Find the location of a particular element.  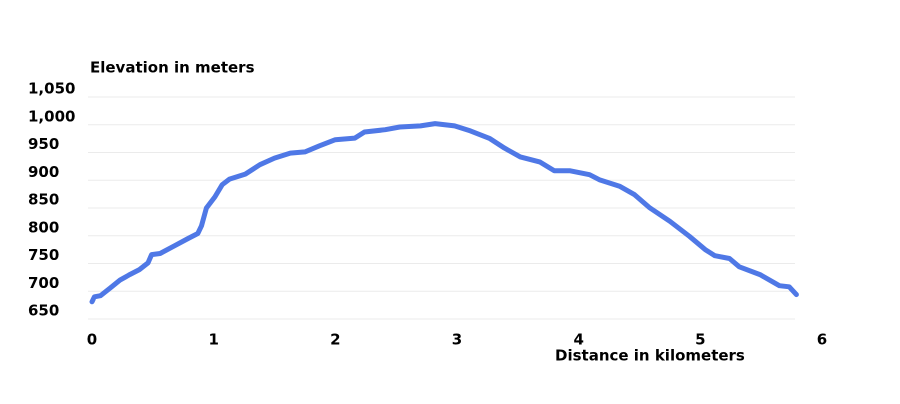

x-axis-label: Distance in kilometers is located at coordinates (650, 356).